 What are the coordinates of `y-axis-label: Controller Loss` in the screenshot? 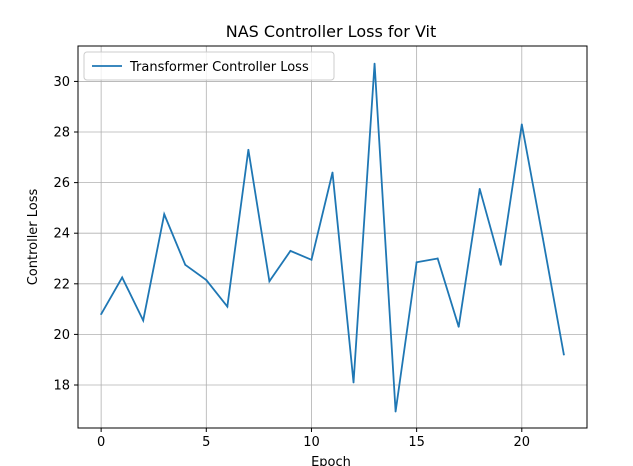 It's located at (33, 236).